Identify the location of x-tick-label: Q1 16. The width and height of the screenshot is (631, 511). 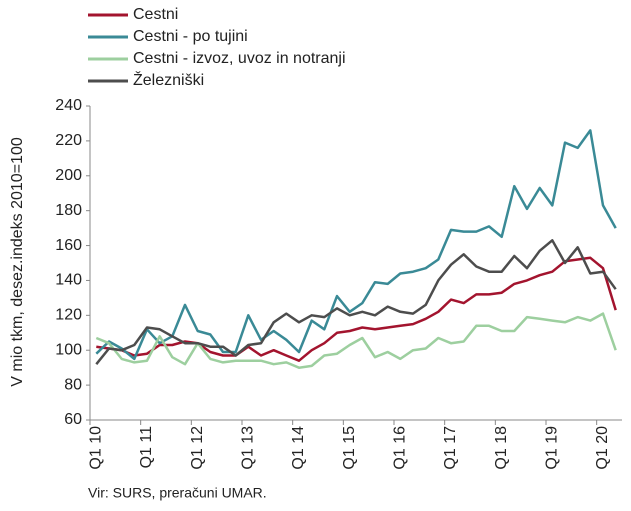
(400, 448).